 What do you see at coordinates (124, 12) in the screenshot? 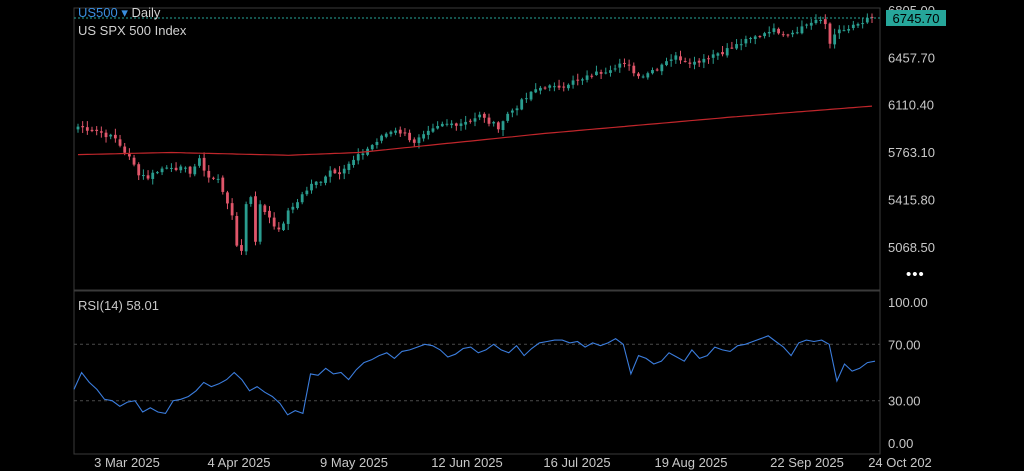
I see `chevron-down-icon: ▾` at bounding box center [124, 12].